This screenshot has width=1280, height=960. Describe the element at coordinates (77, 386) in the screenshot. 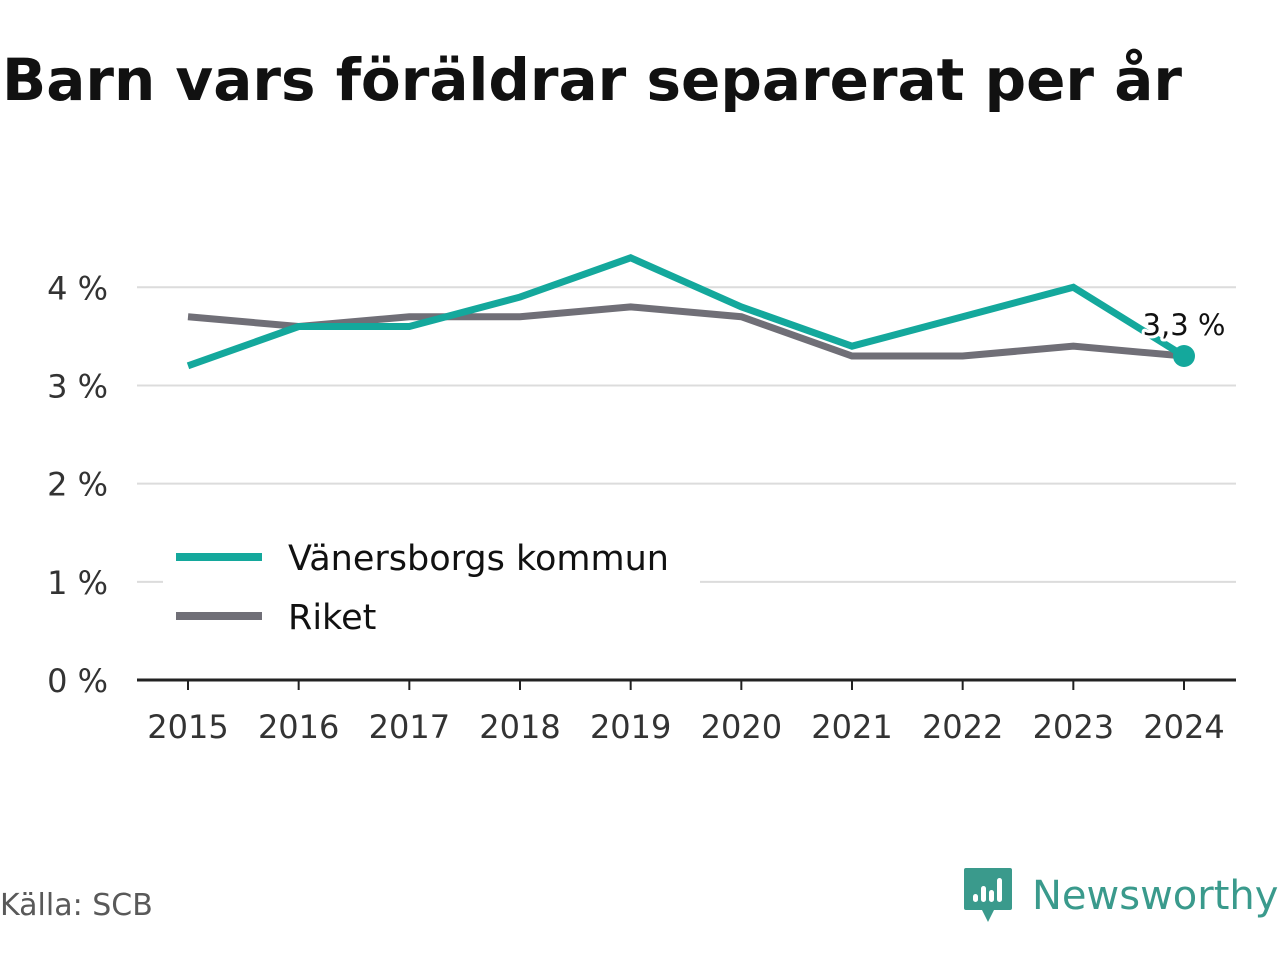

I see `y-tick-label: 3 %` at that location.